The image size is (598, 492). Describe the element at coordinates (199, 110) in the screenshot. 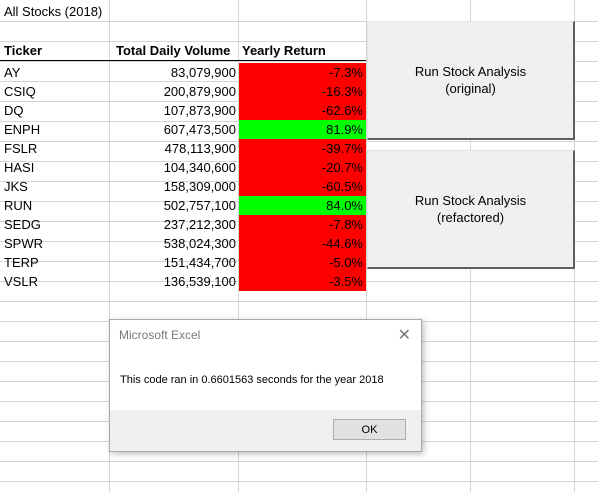

I see `volume-cell: 107,873,900` at that location.